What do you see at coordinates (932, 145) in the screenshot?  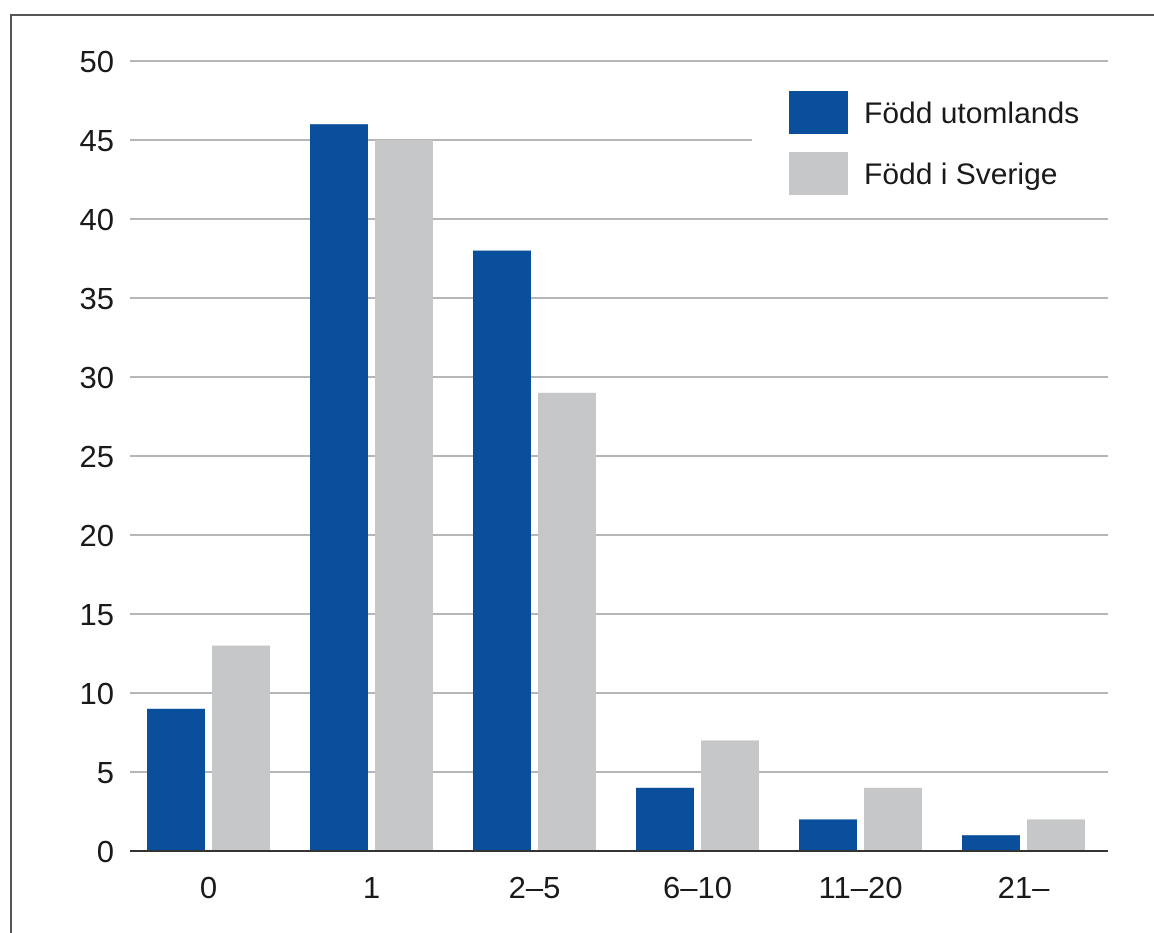 I see `legend: Född utomlands Född i Sverige` at bounding box center [932, 145].